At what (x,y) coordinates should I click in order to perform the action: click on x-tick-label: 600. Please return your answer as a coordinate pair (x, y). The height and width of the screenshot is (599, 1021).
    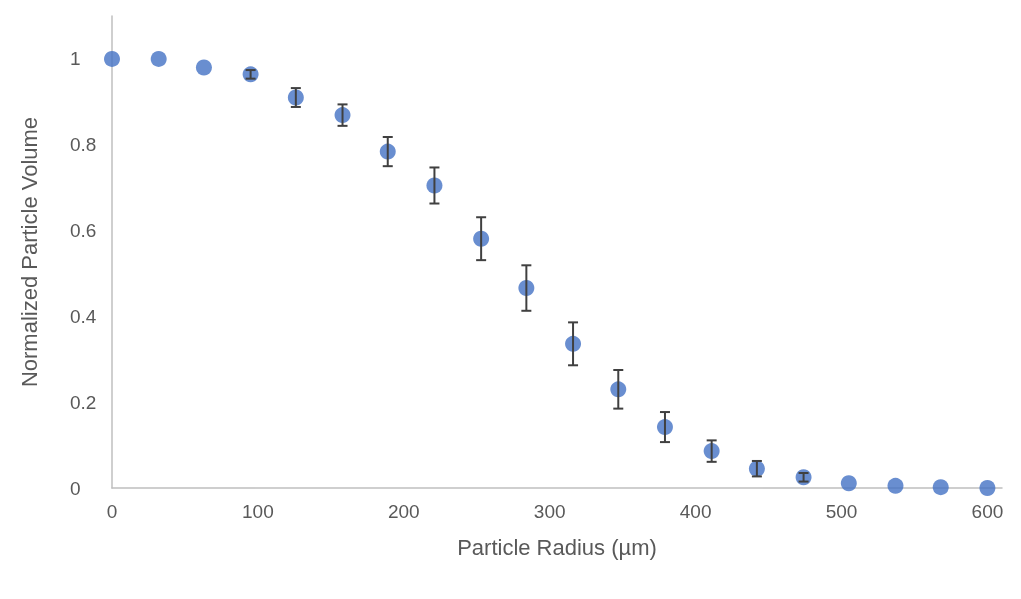
    Looking at the image, I should click on (987, 511).